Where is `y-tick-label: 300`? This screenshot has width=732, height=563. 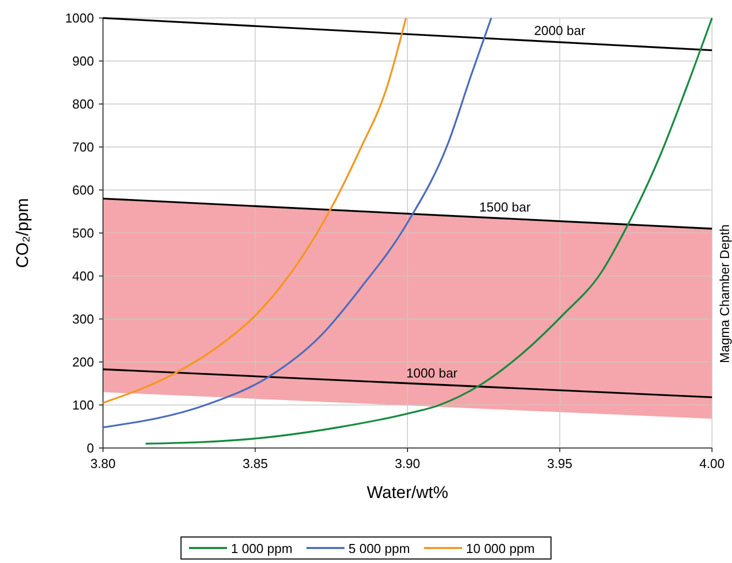 y-tick-label: 300 is located at coordinates (83, 319).